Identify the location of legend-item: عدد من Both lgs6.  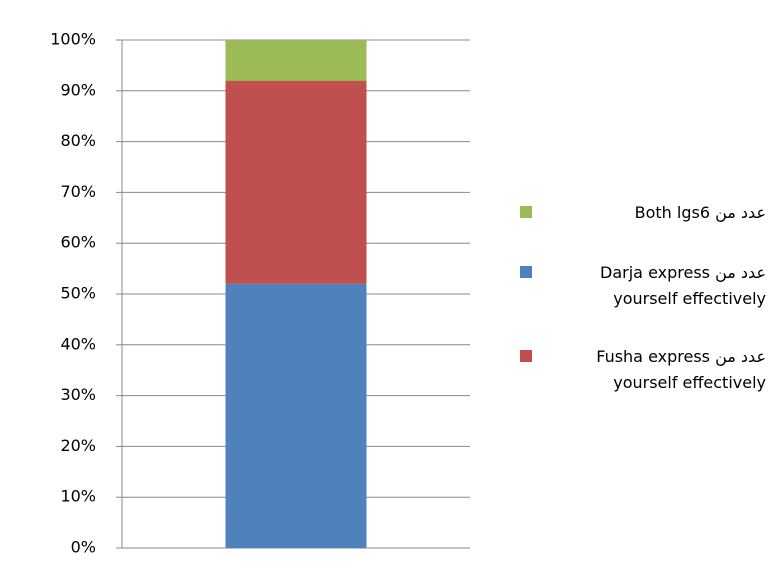
(643, 213).